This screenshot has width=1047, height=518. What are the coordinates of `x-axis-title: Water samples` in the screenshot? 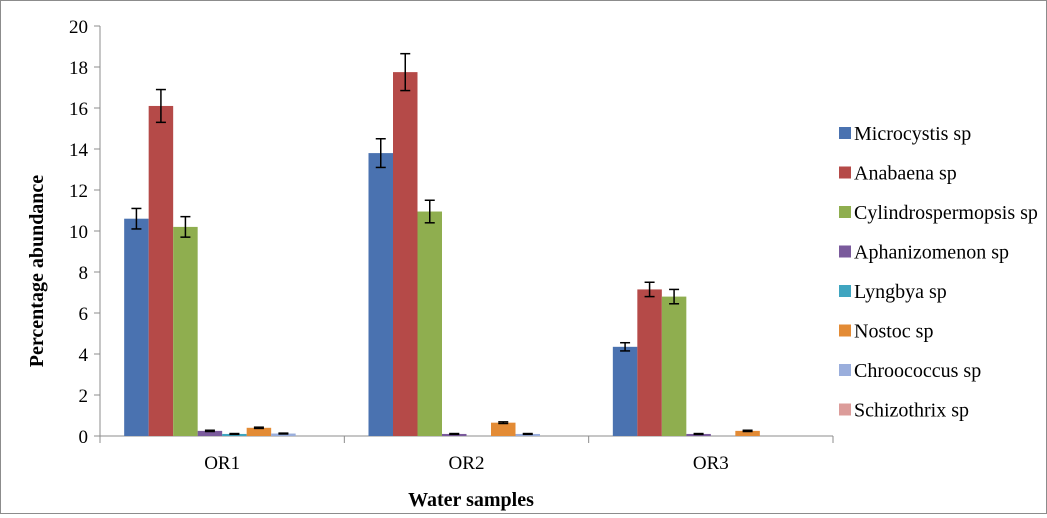 It's located at (471, 500).